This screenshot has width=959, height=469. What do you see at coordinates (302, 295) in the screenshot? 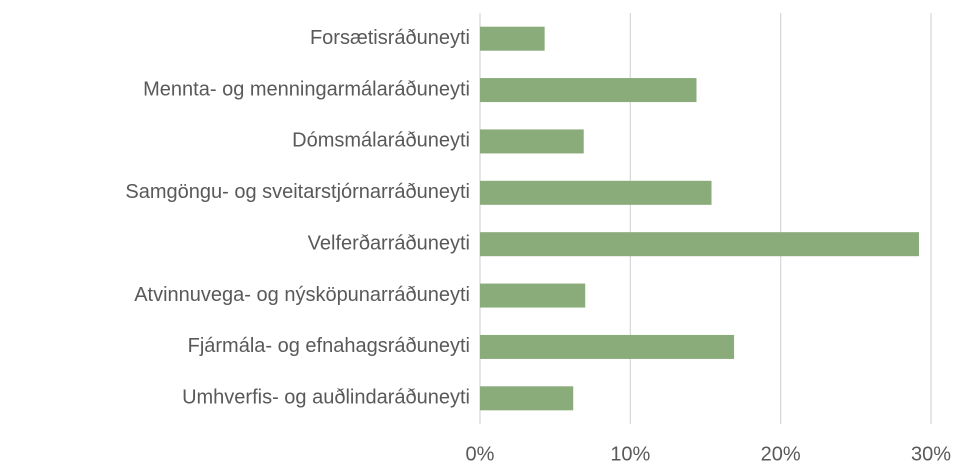
I see `y-tick-label: Atvinnuvega- og nýsköpunarráðuneyti` at bounding box center [302, 295].